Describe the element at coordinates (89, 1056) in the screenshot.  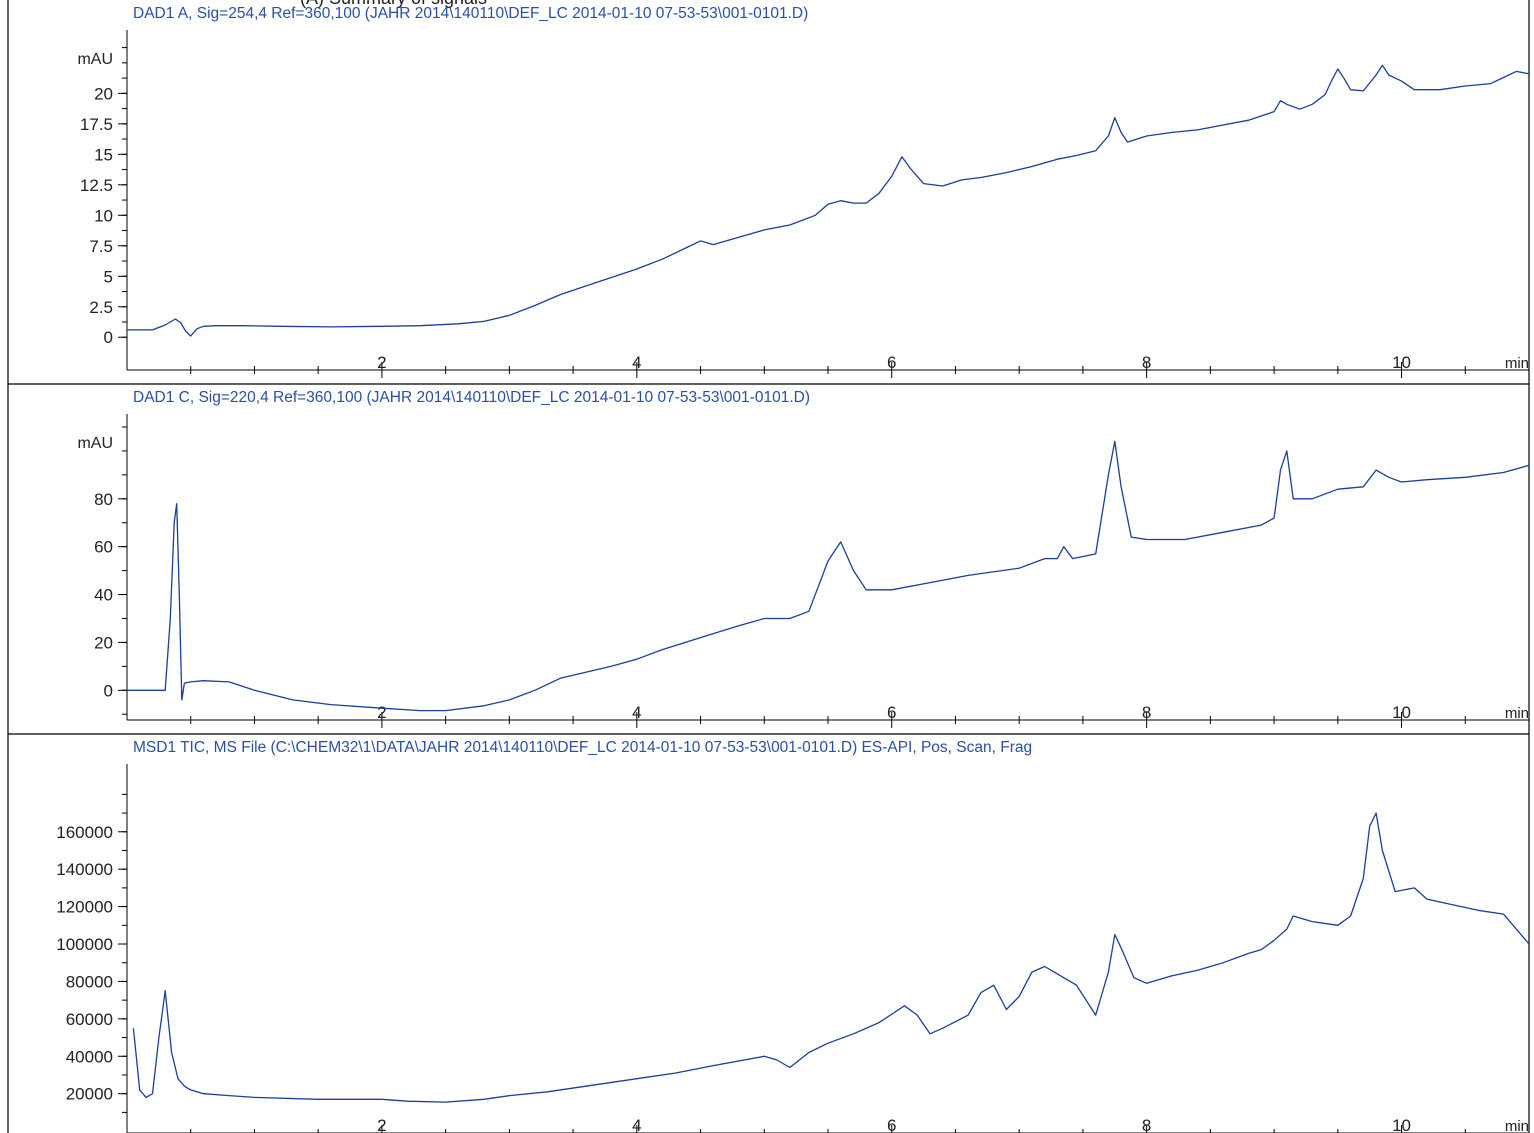
I see `y-tick-label: 40000` at that location.